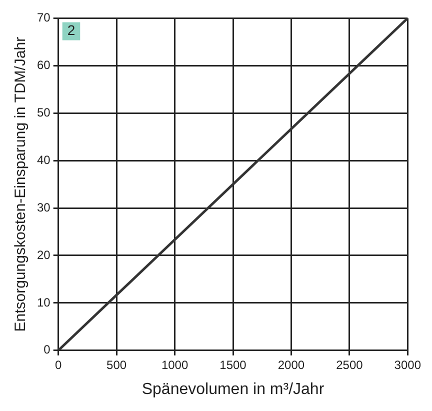 This screenshot has height=411, width=432. Describe the element at coordinates (43, 65) in the screenshot. I see `y-tick-label: 60` at that location.